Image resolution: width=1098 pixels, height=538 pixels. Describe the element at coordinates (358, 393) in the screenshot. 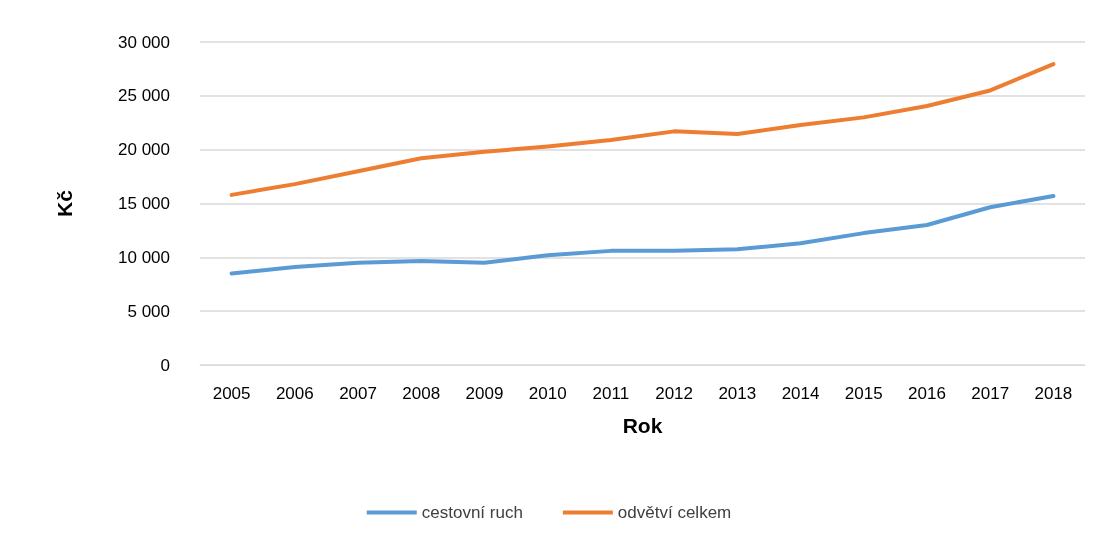

I see `x-tick-label: 2007` at that location.